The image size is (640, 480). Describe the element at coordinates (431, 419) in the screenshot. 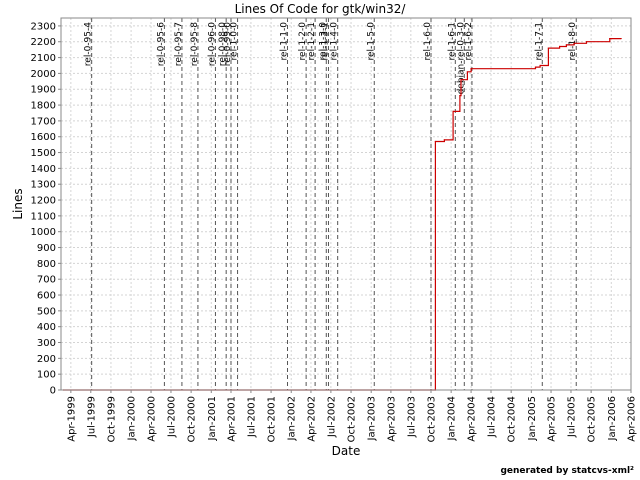

I see `x-tick-label: Oct-2003` at that location.